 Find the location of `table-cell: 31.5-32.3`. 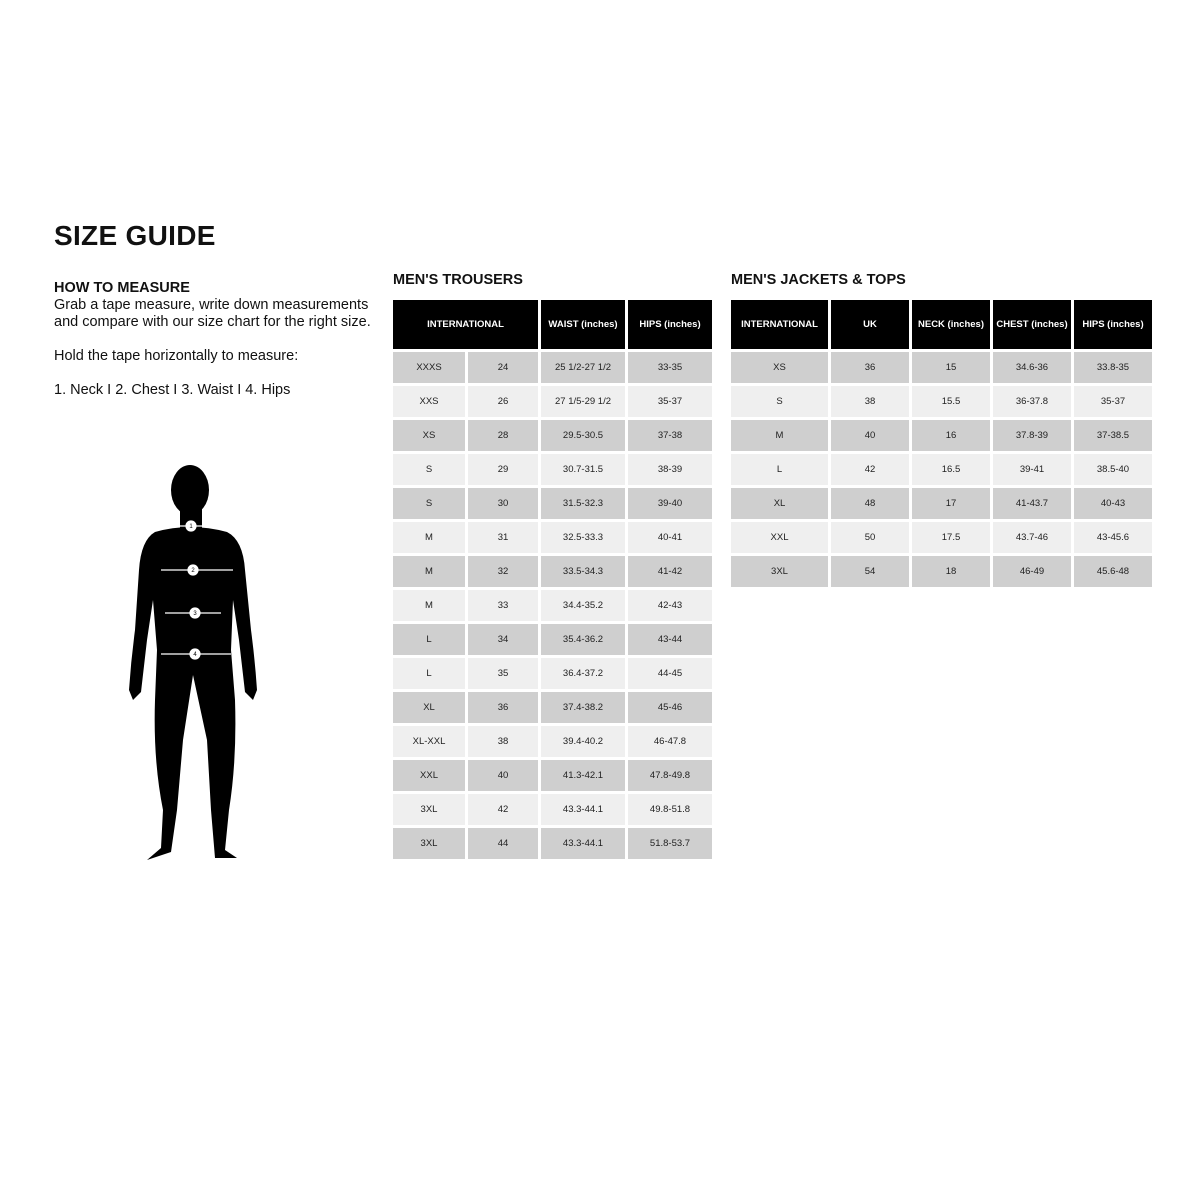

table-cell: 31.5-32.3 is located at coordinates (583, 503).